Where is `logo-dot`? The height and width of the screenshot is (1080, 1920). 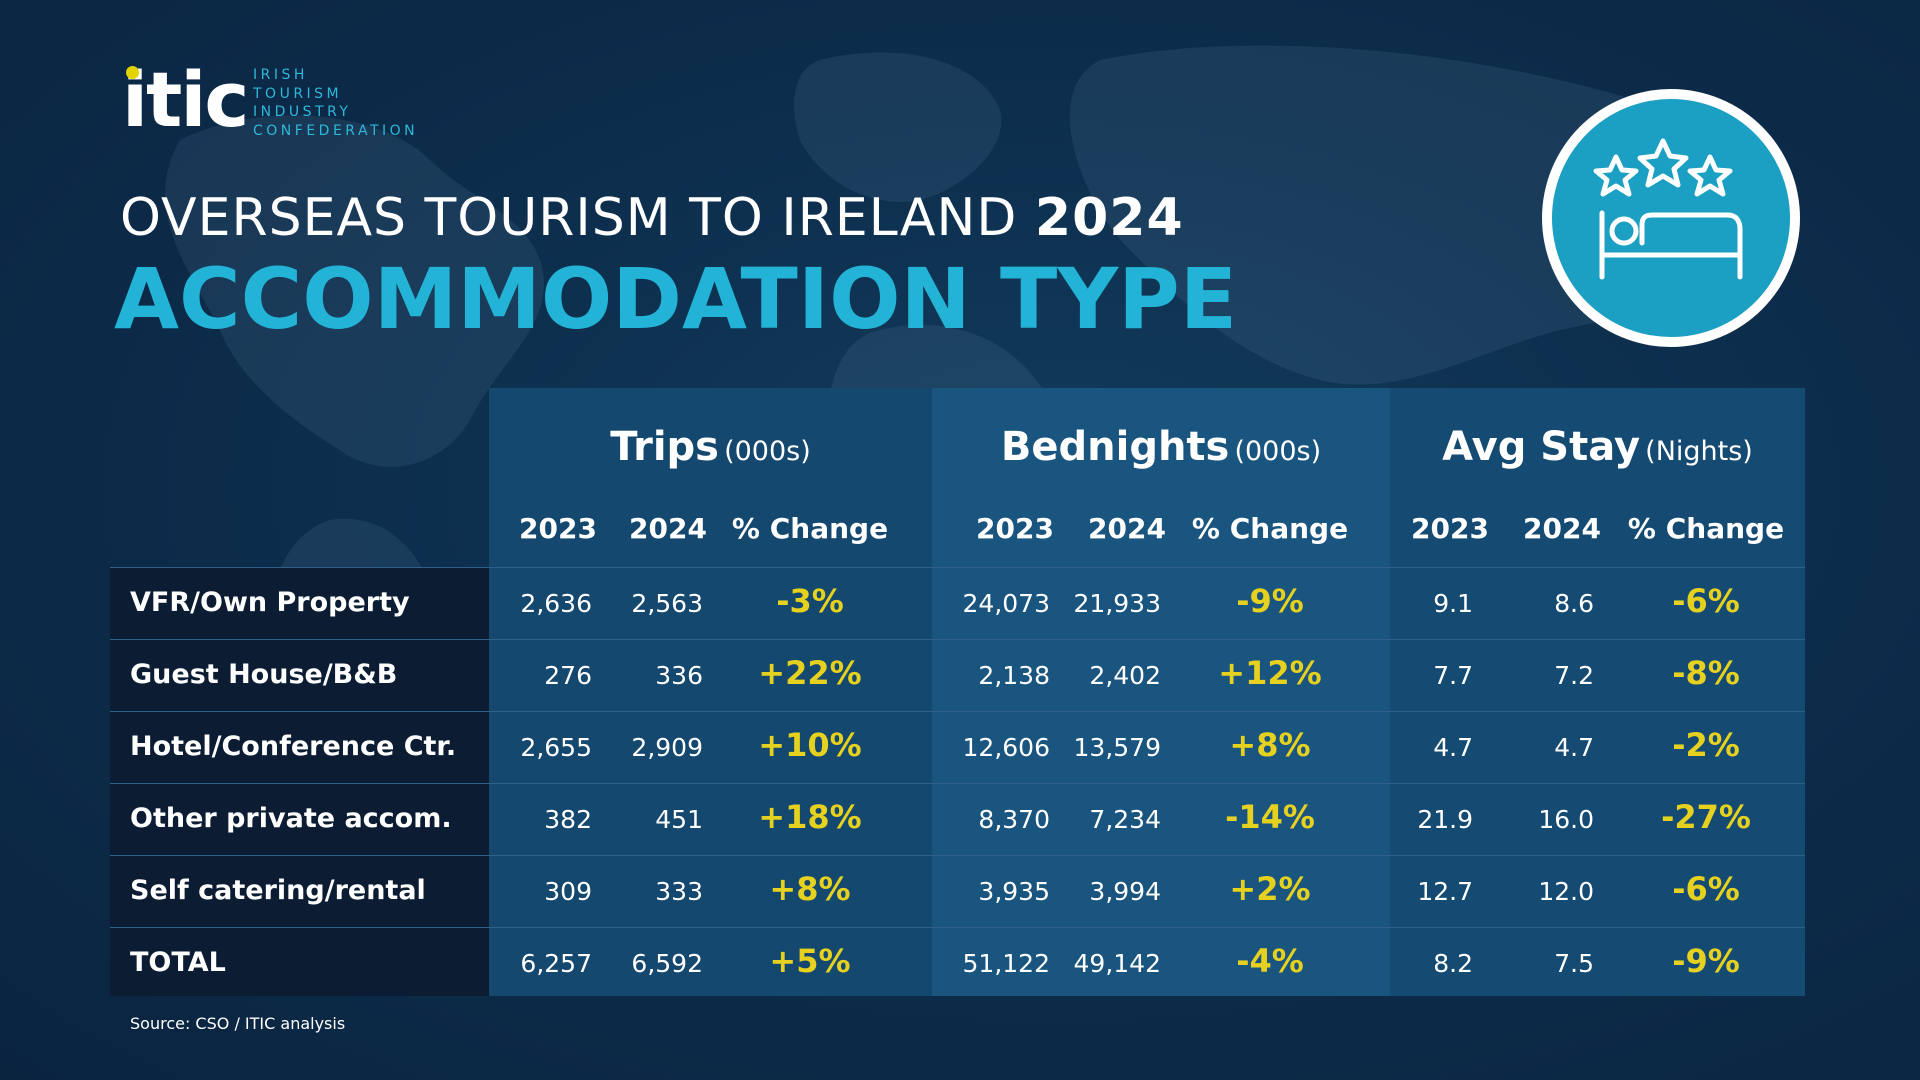
logo-dot is located at coordinates (132, 72).